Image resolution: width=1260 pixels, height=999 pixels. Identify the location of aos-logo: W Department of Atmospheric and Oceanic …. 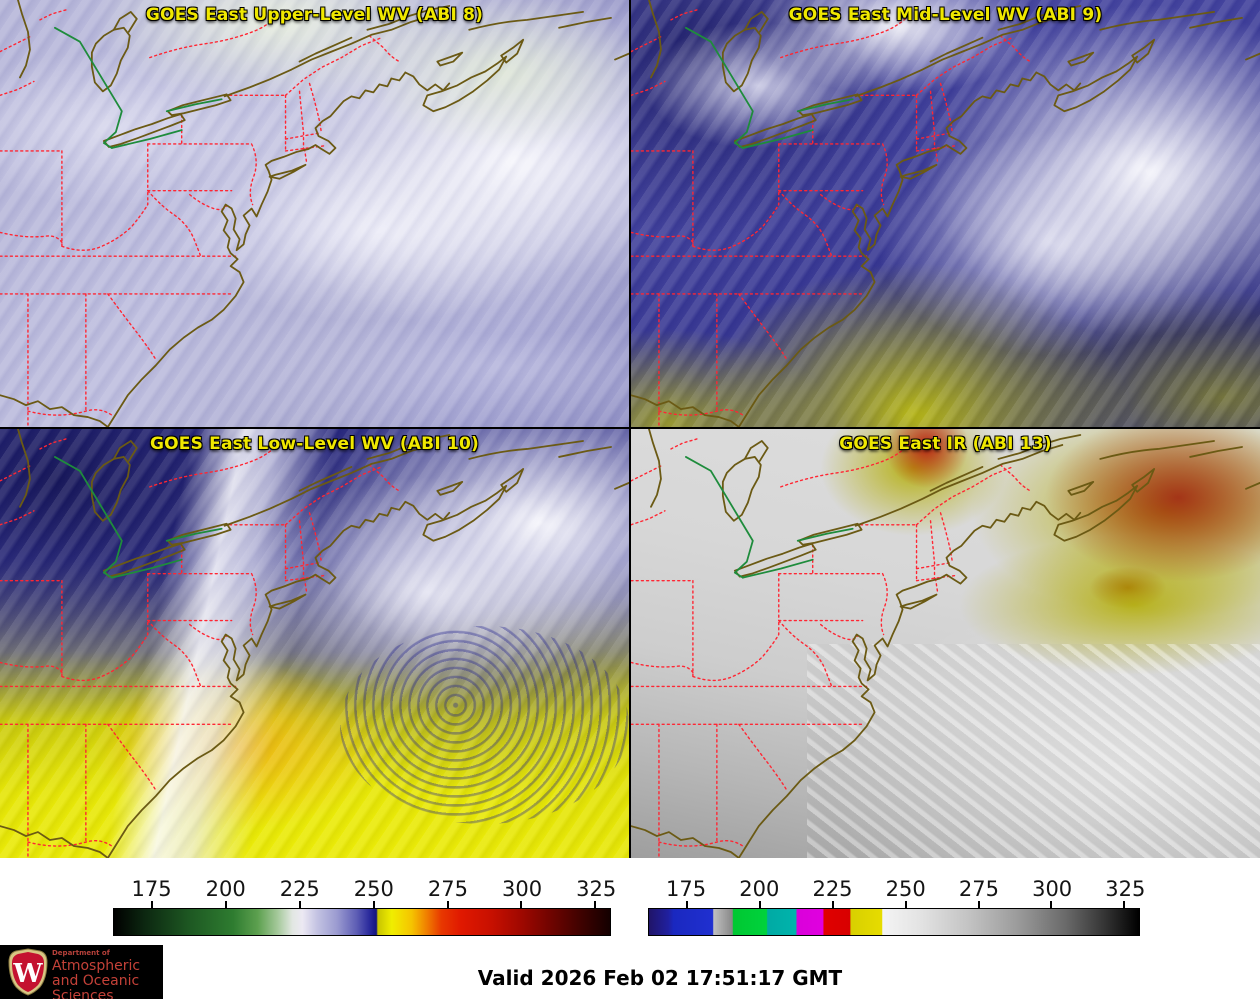
(81, 972).